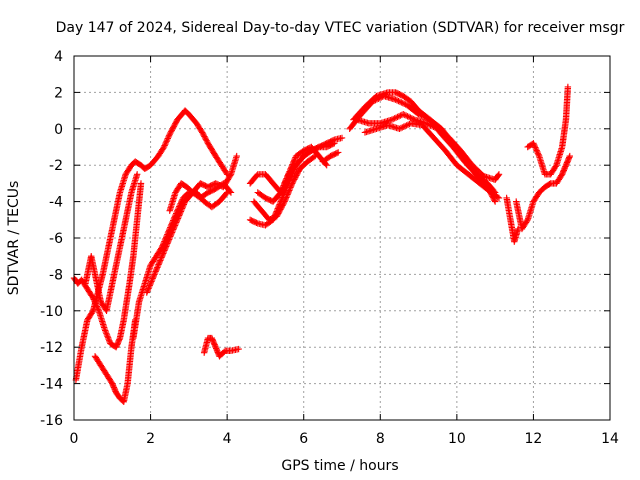 The height and width of the screenshot is (480, 640). Describe the element at coordinates (56, 203) in the screenshot. I see `y-tick-label: -4` at that location.